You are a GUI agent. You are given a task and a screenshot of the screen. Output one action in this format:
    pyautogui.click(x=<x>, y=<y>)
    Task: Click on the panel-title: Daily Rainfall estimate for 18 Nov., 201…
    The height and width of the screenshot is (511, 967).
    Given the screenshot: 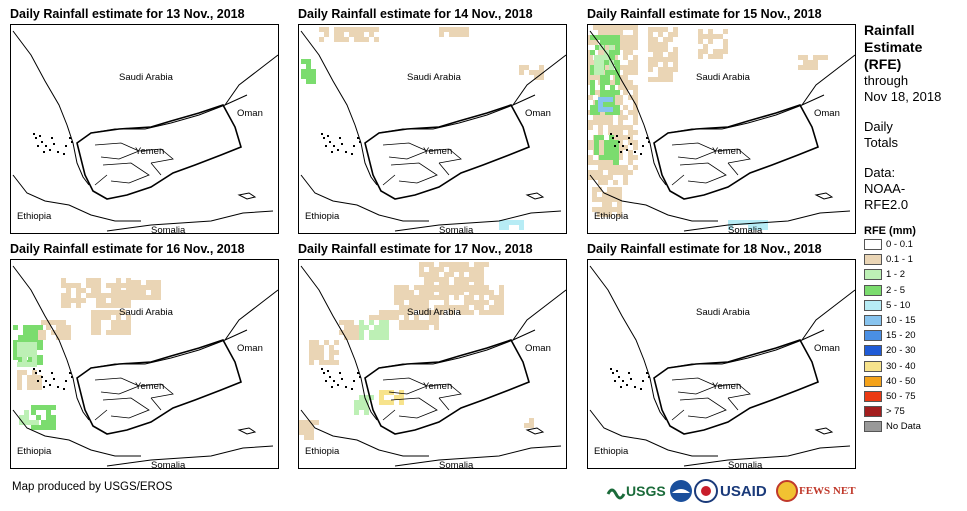 What is the action you would take?
    pyautogui.click(x=704, y=249)
    